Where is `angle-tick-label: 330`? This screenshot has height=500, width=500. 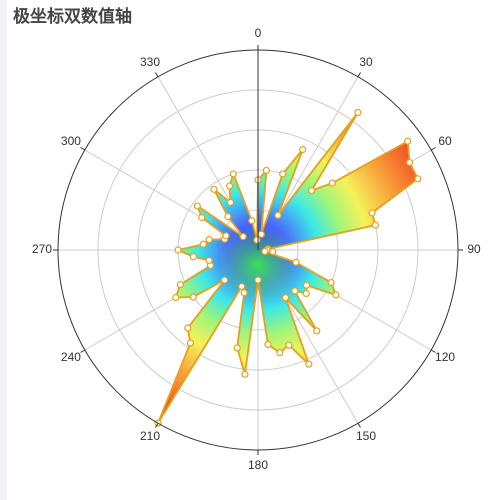 angle-tick-label: 330 is located at coordinates (150, 62).